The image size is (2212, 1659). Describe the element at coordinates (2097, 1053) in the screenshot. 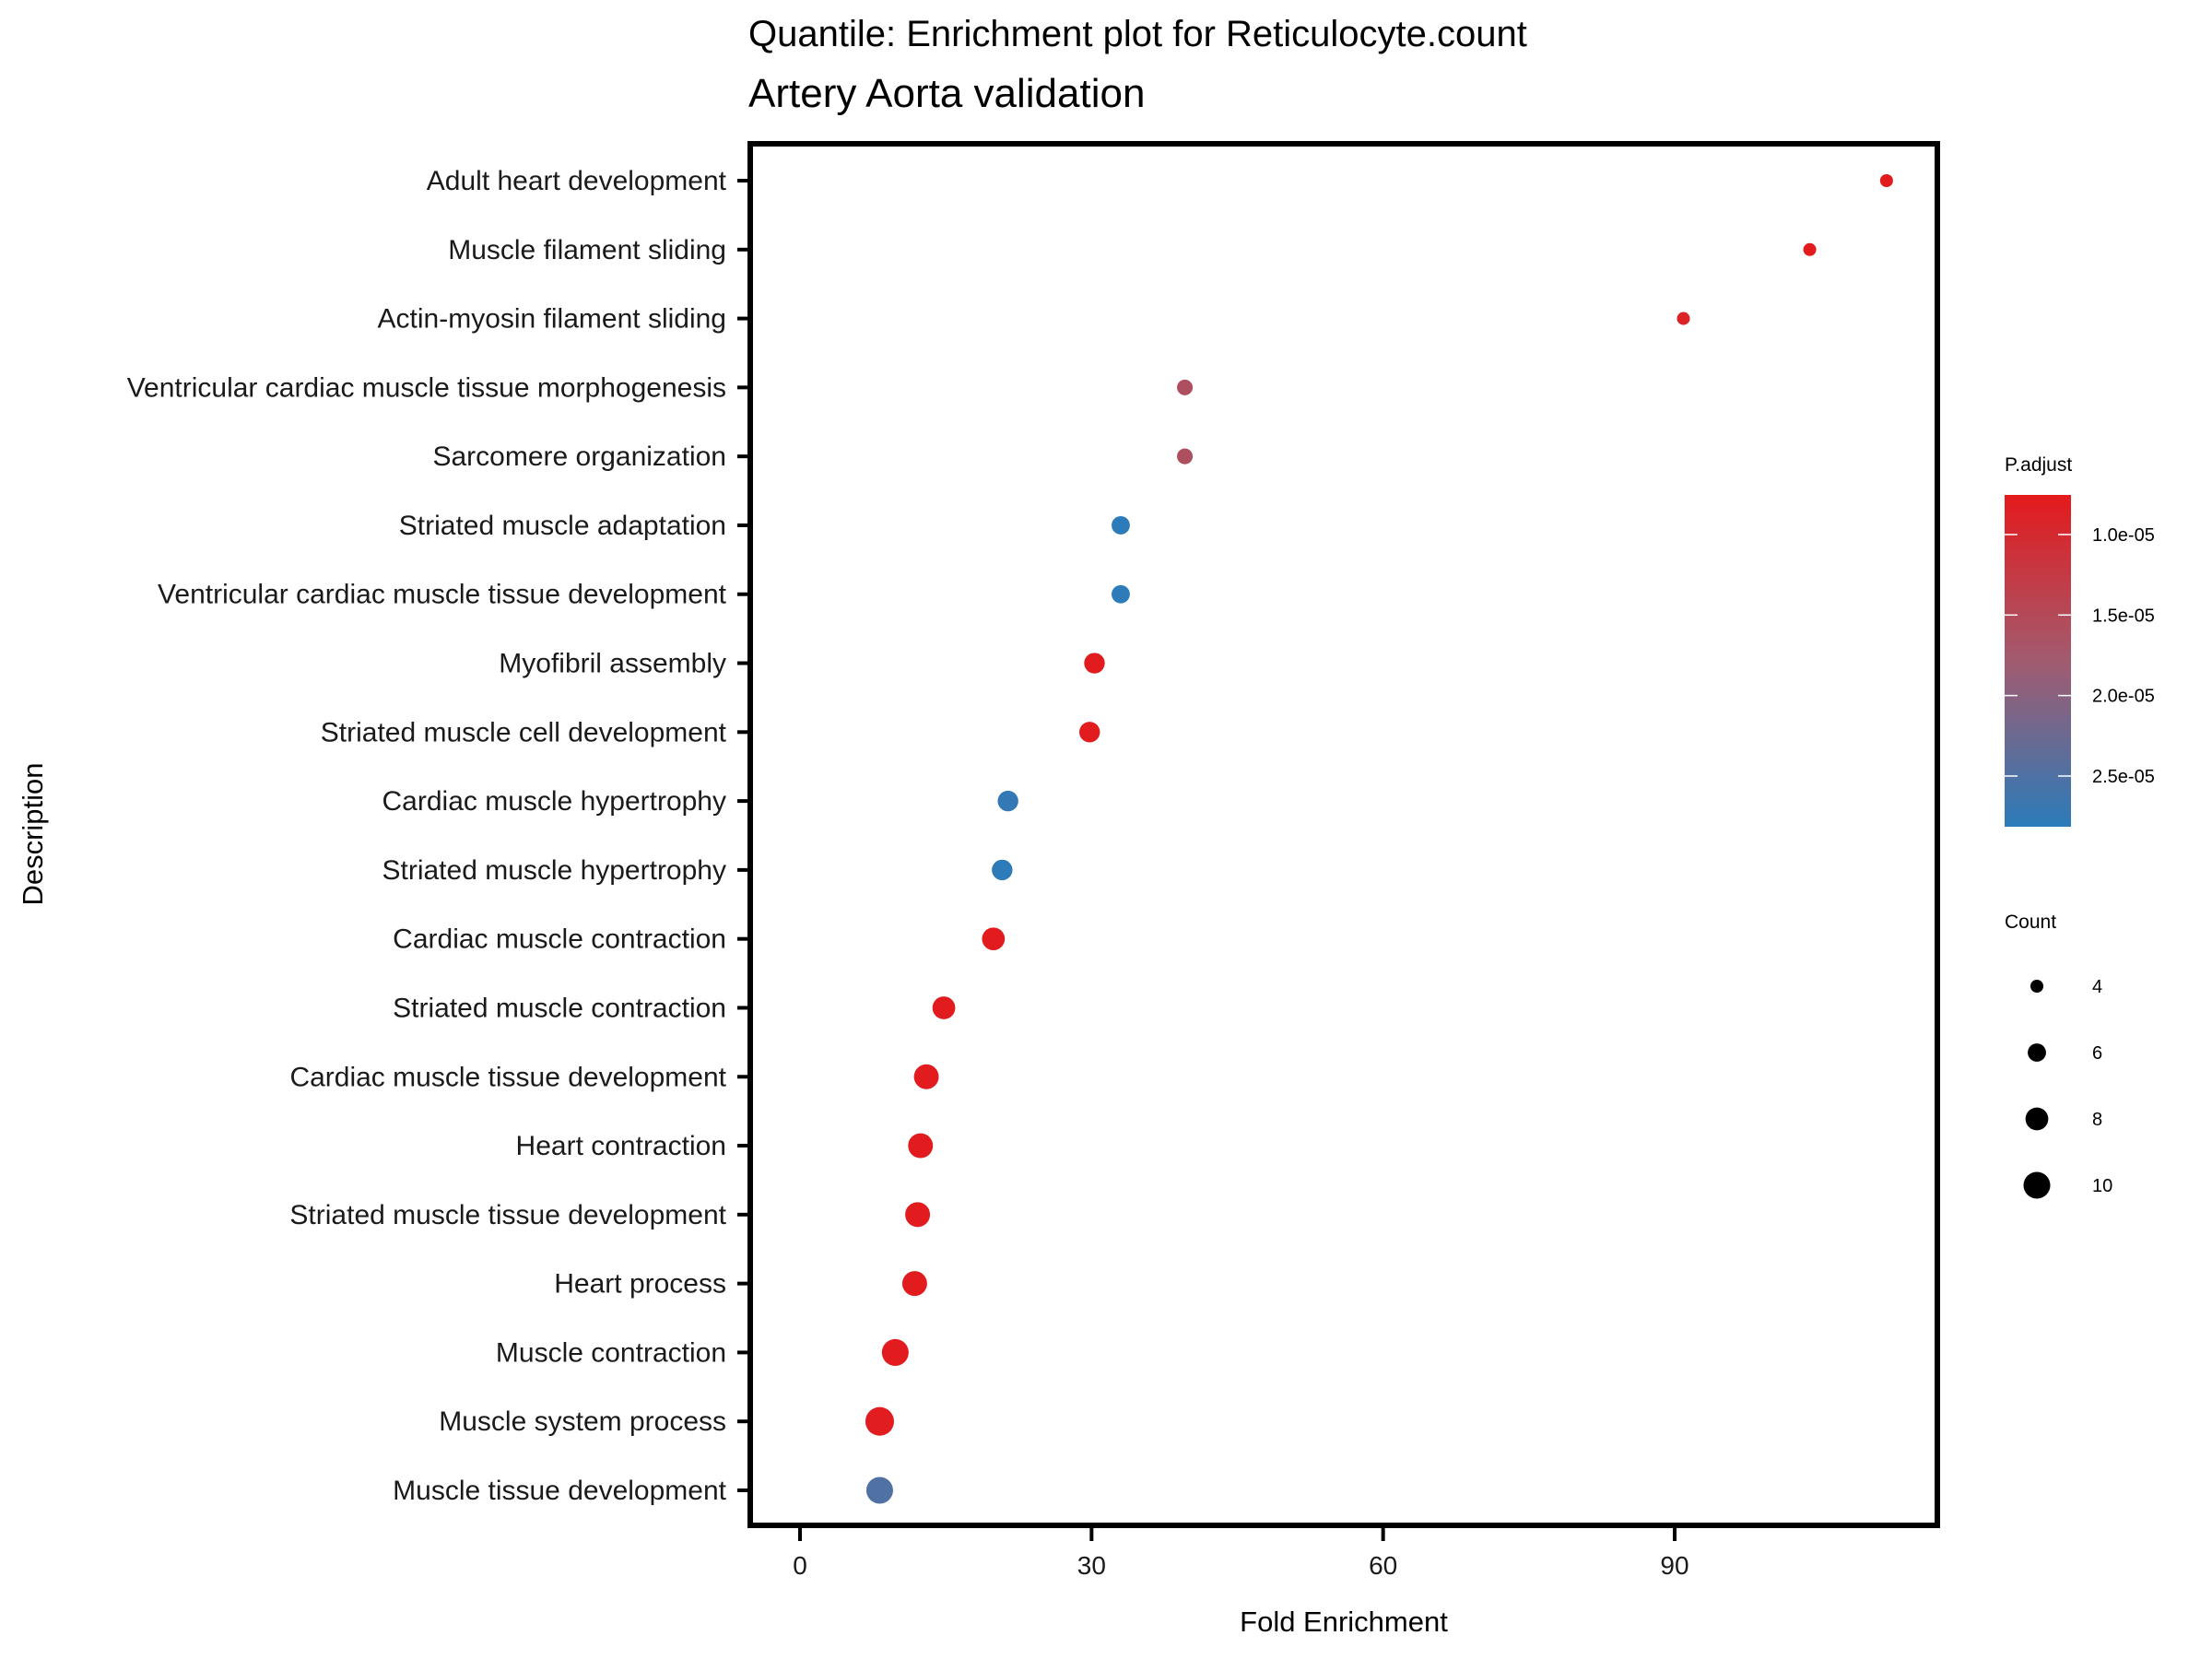

I see `size-legend-label: 6` at that location.